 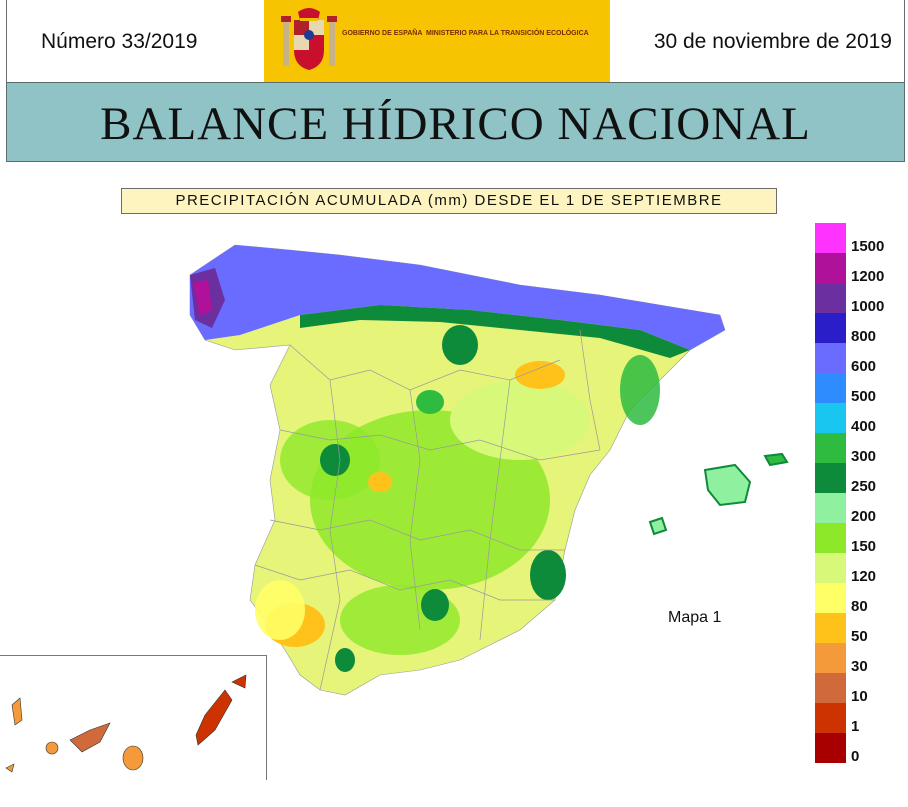 What do you see at coordinates (548, 575) in the screenshot?
I see `valencia-band` at bounding box center [548, 575].